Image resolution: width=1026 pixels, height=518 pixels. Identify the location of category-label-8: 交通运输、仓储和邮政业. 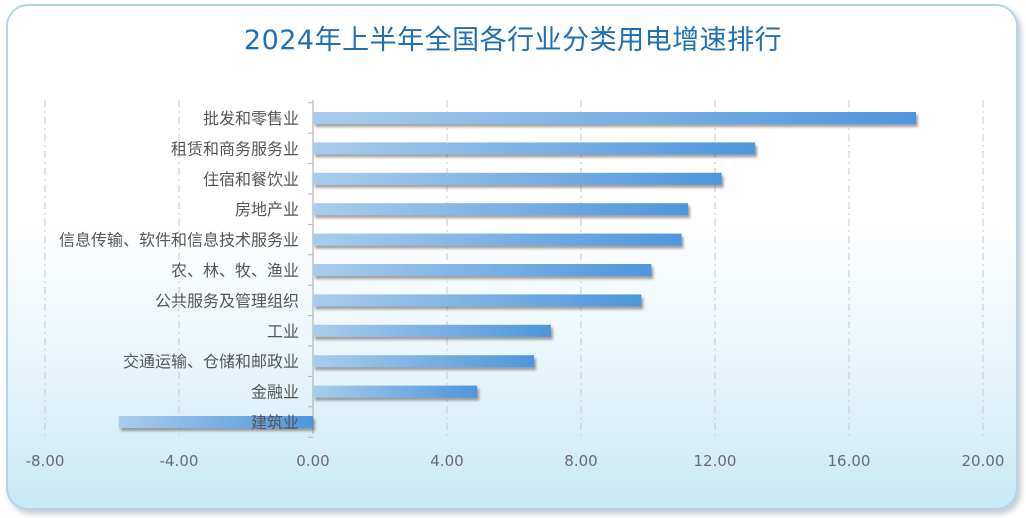
(211, 361).